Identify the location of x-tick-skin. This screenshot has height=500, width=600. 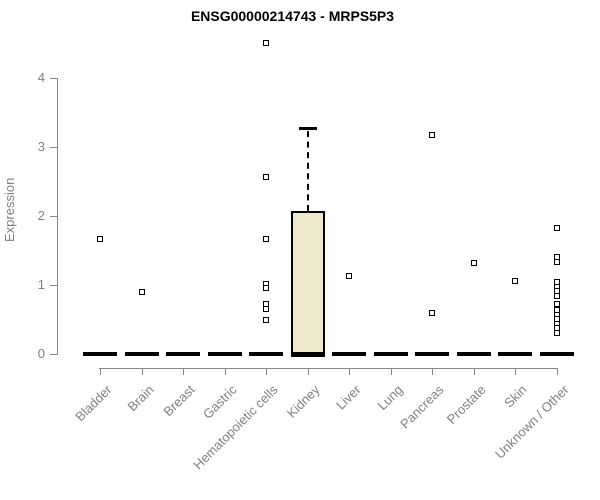
(516, 371).